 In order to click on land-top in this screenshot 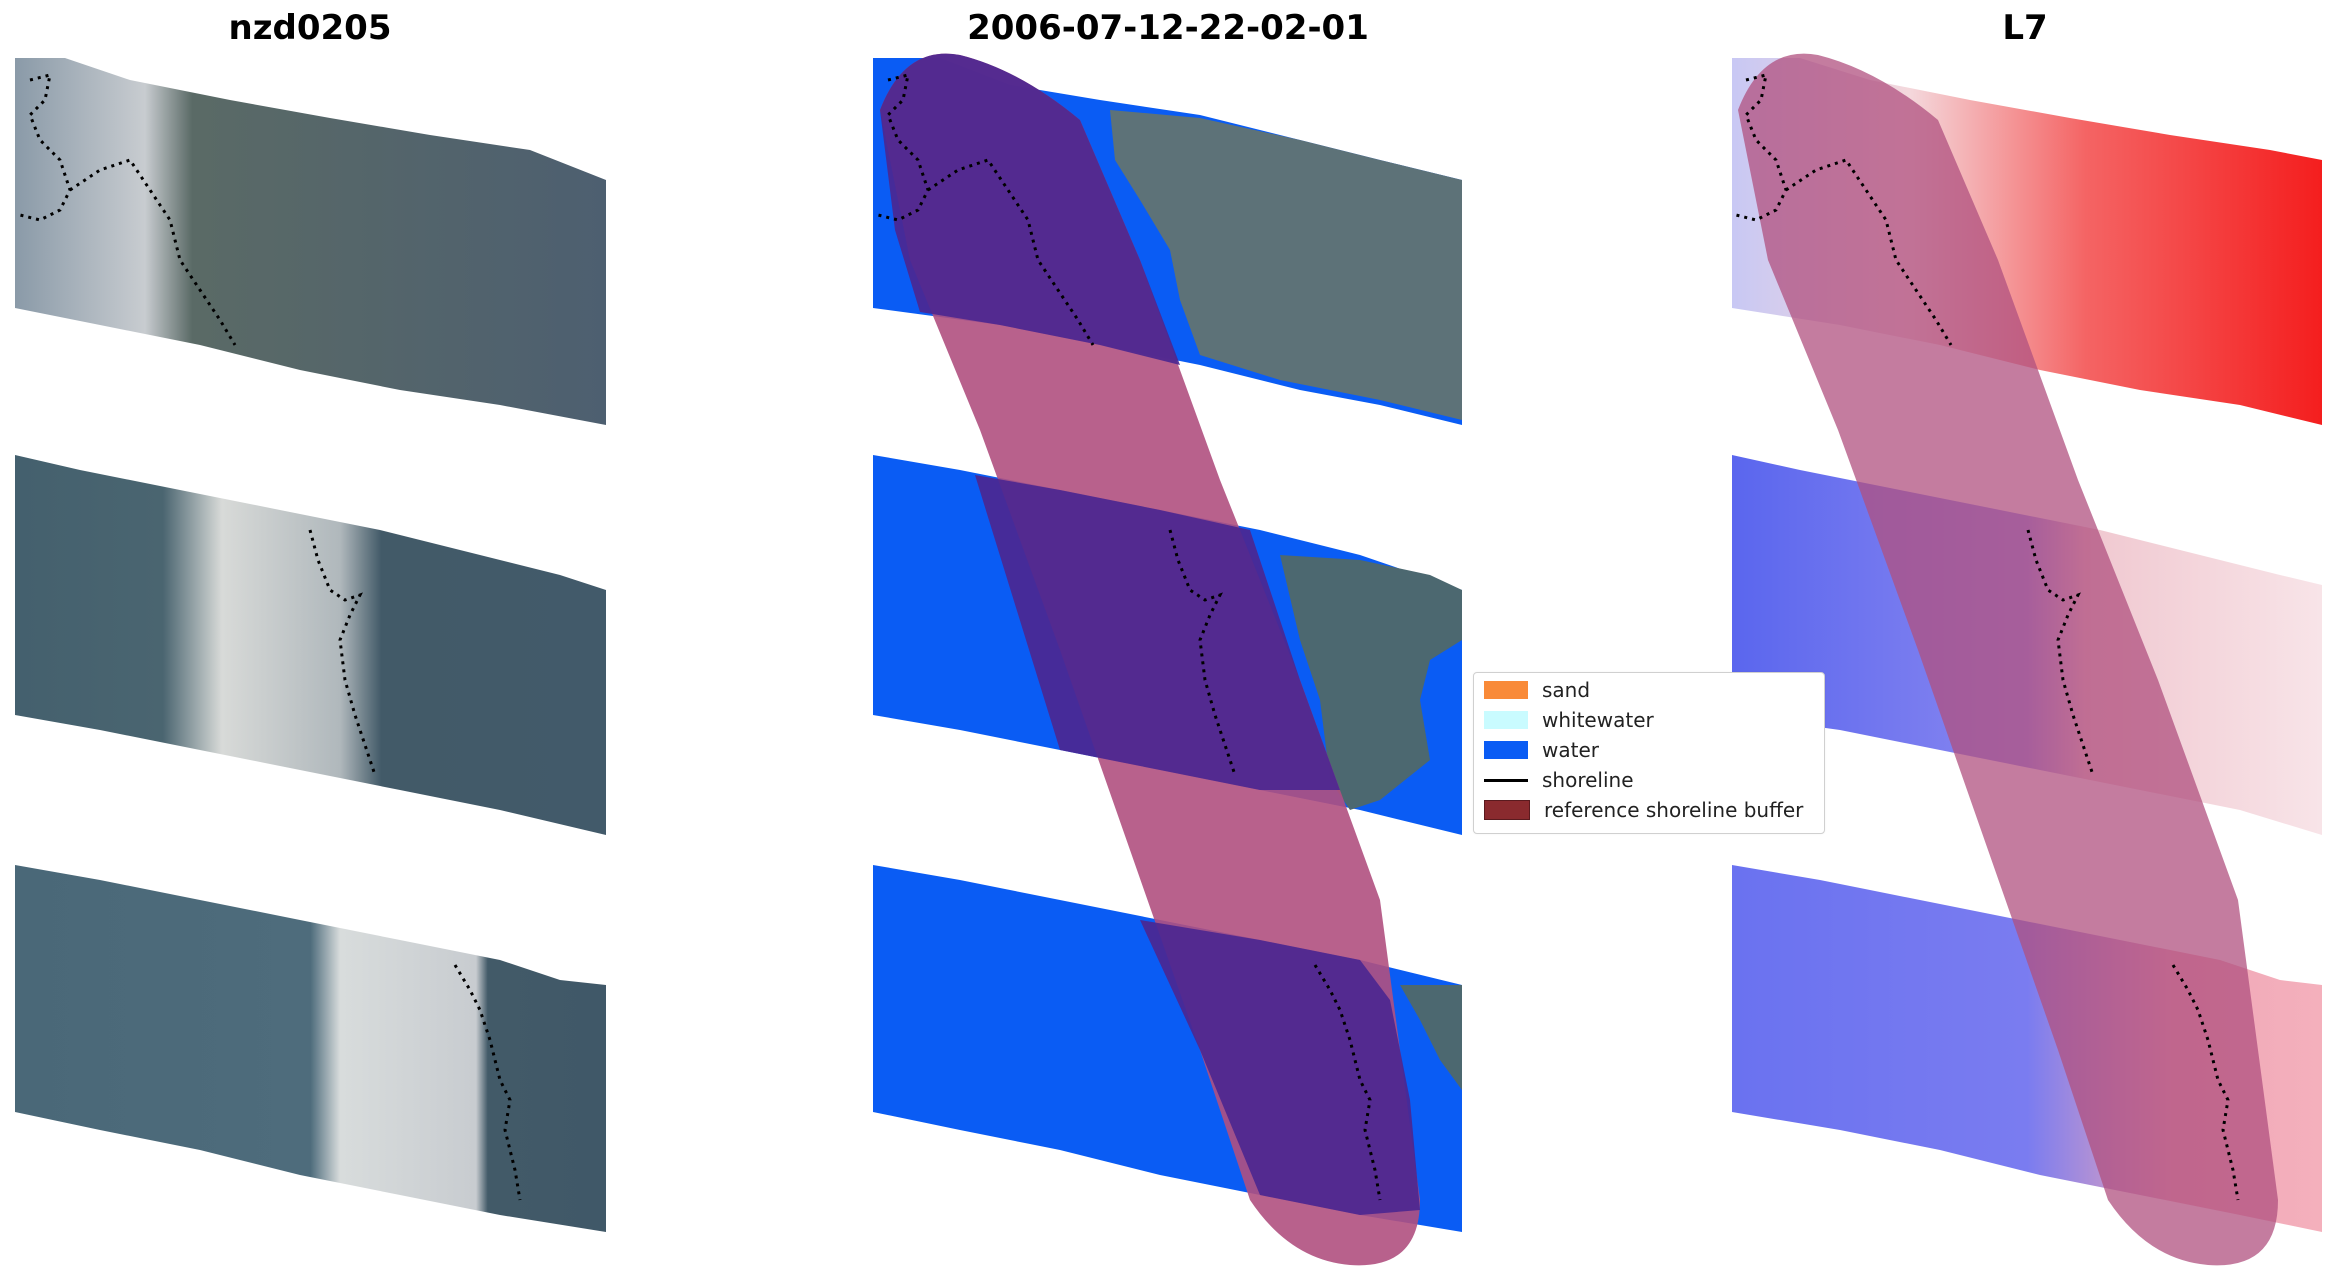, I will do `click(1286, 265)`.